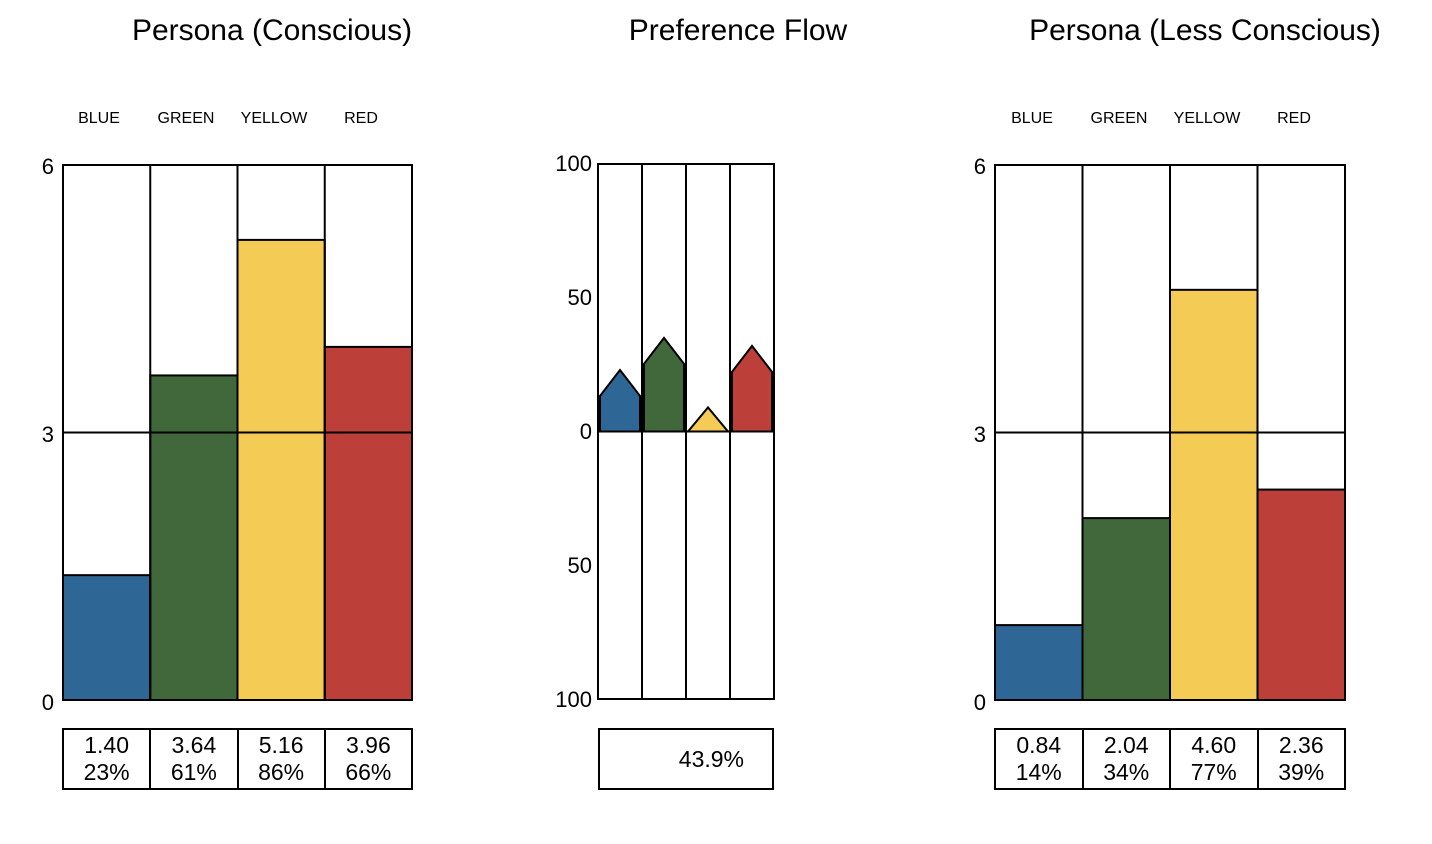 The height and width of the screenshot is (844, 1432). I want to click on value-cell-red: 2.36 39%, so click(1300, 759).